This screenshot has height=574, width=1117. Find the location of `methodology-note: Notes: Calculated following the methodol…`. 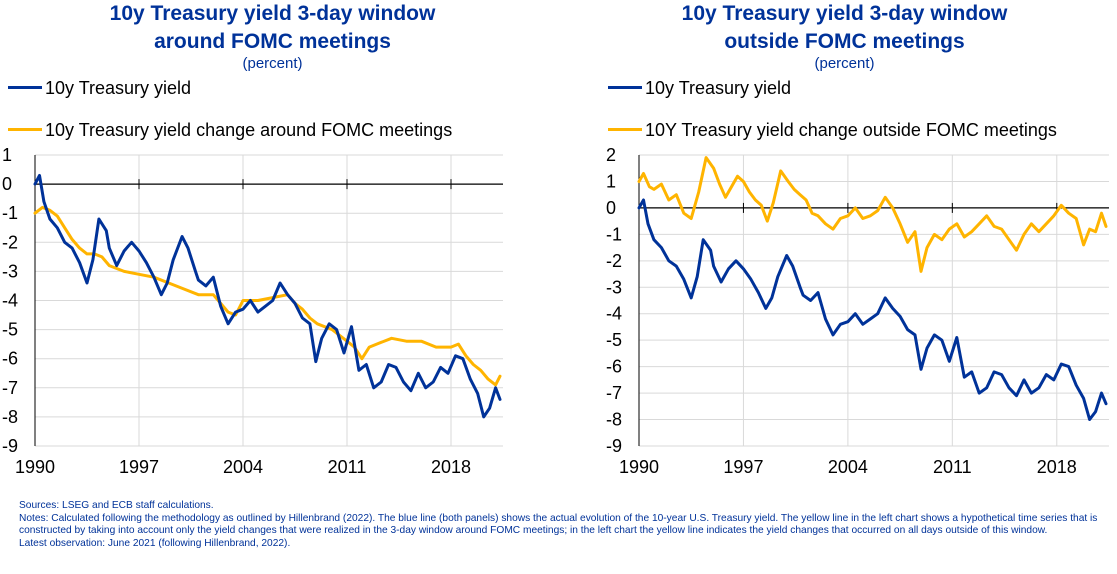

methodology-note: Notes: Calculated following the methodol… is located at coordinates (558, 524).